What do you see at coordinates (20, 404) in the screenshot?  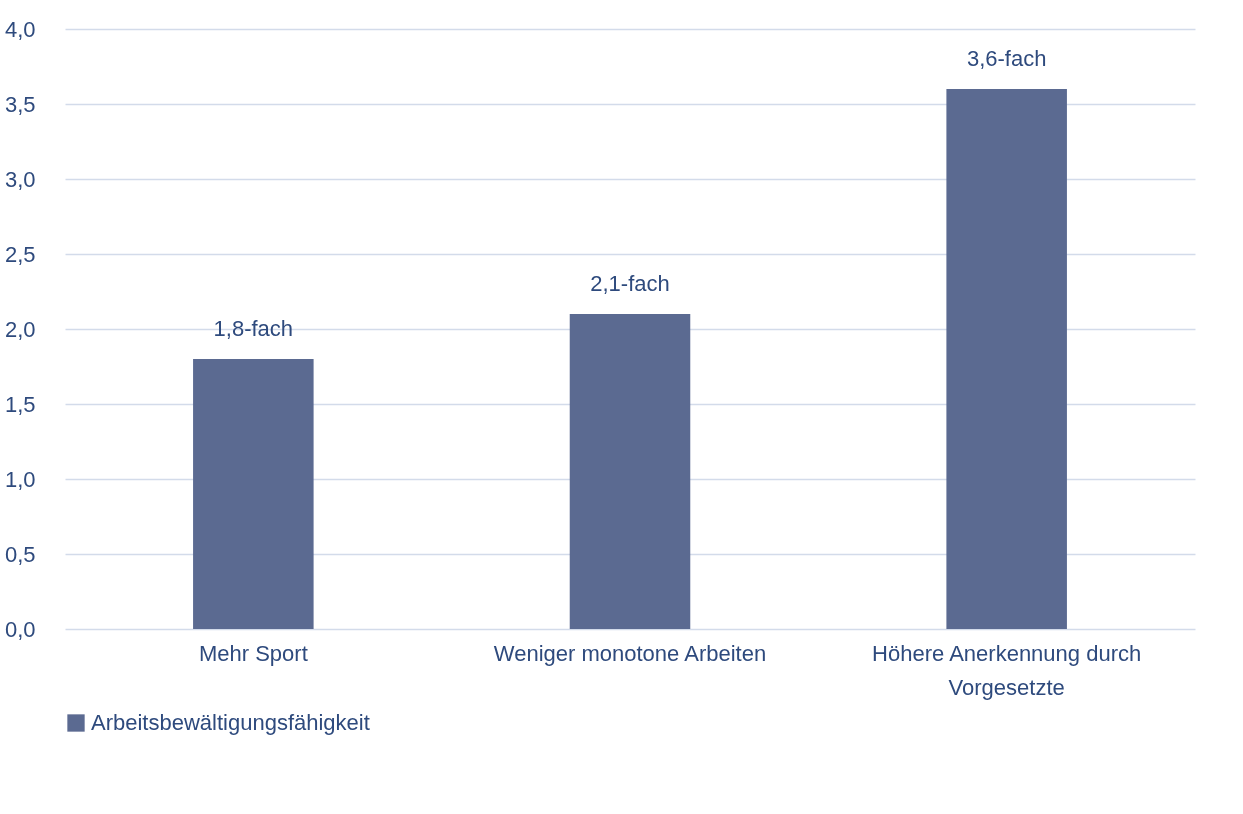 I see `y-tick-label: 1,5` at bounding box center [20, 404].